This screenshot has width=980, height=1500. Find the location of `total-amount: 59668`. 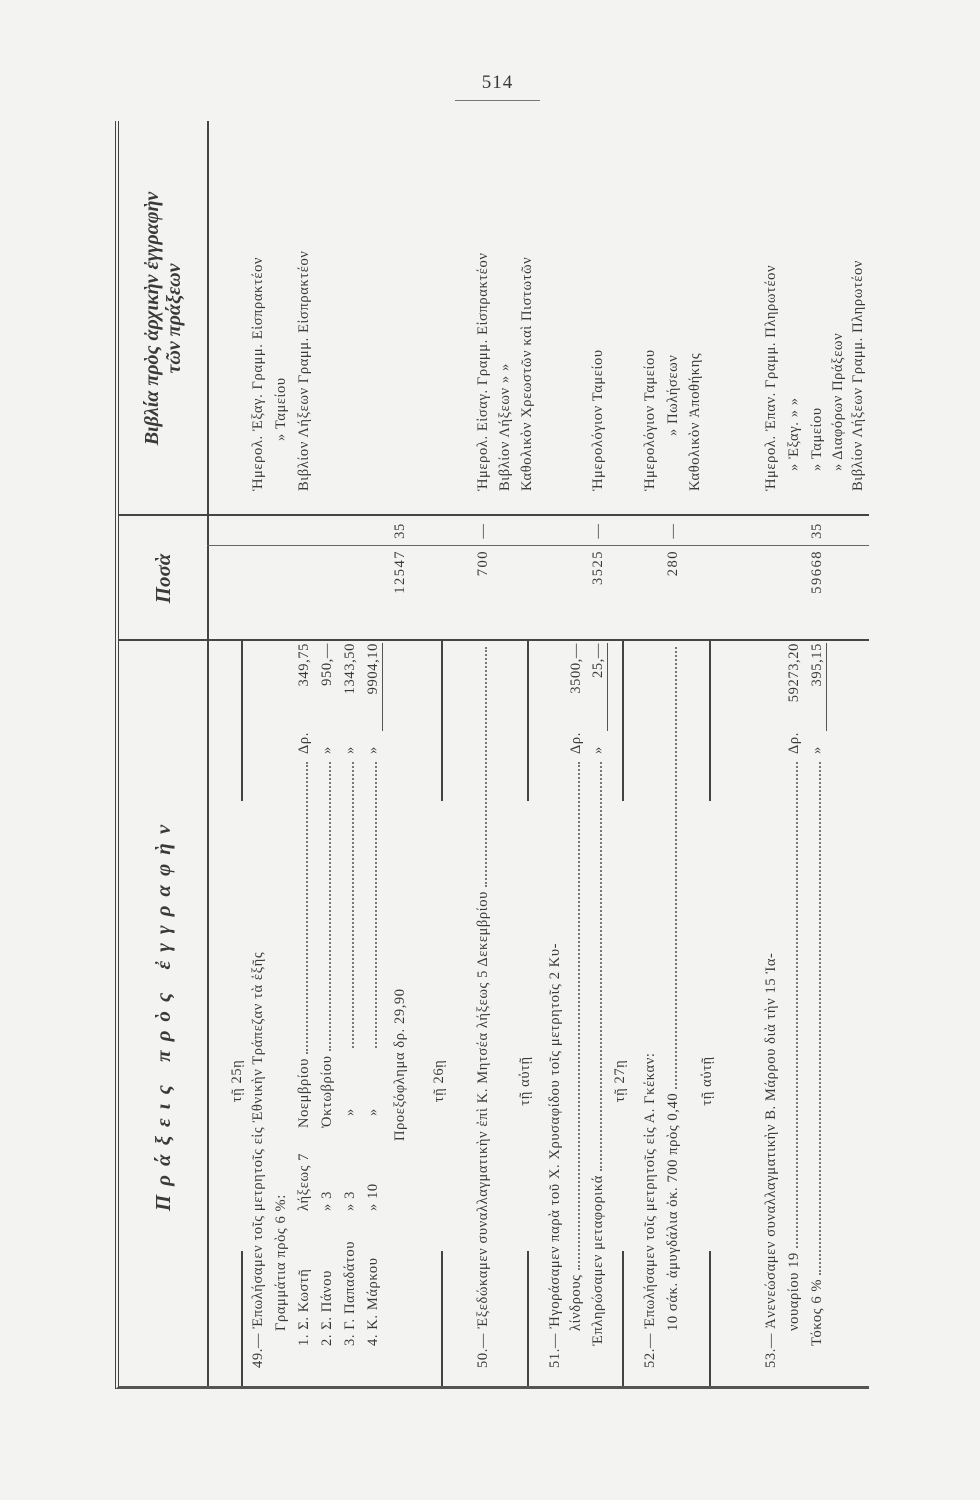

total-amount: 59668 is located at coordinates (816, 571).